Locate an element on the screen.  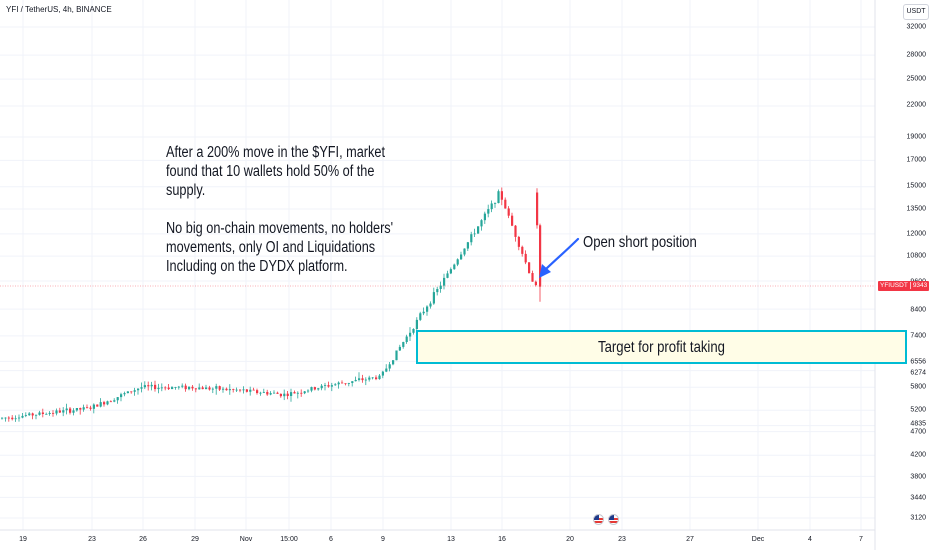
time-tick: Nov is located at coordinates (246, 539).